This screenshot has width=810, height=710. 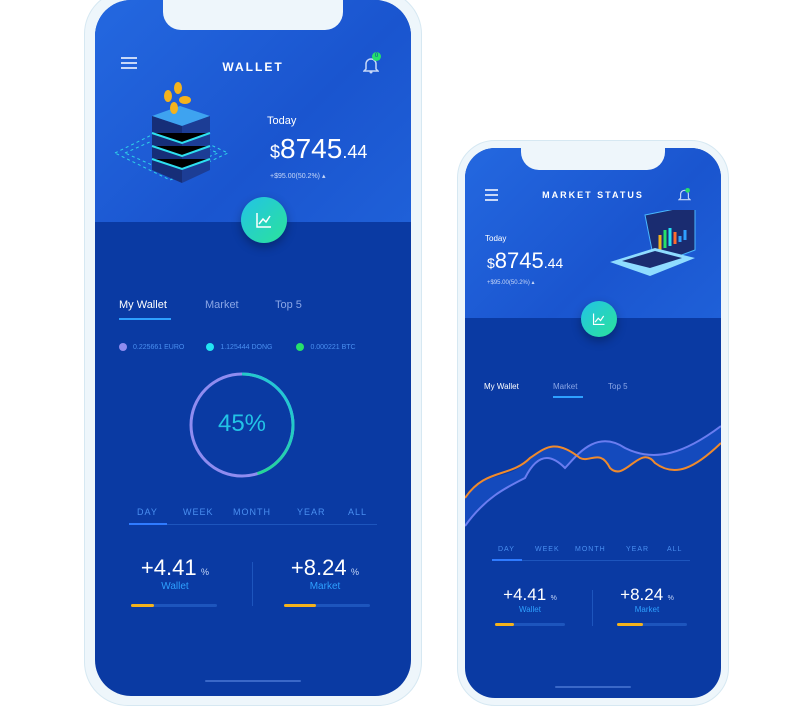 I want to click on balance-dong: 1.125444 DONG, so click(x=239, y=347).